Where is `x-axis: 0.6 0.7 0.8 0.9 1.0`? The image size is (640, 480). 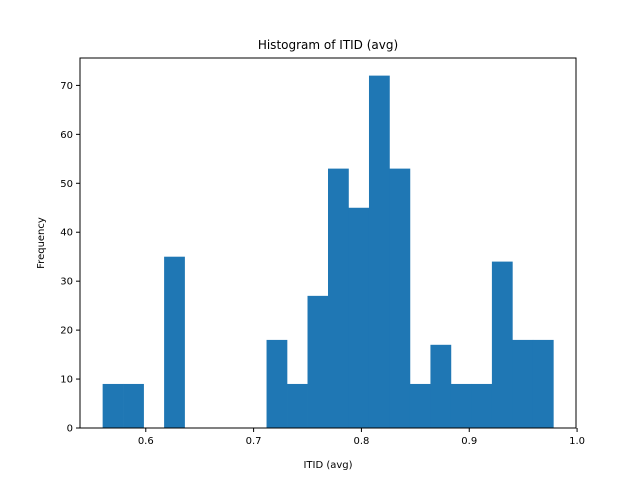 x-axis: 0.6 0.7 0.8 0.9 1.0 is located at coordinates (361, 437).